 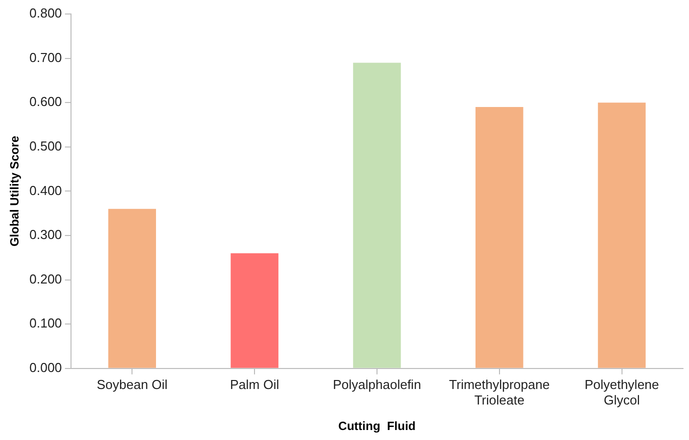 What do you see at coordinates (45, 323) in the screenshot?
I see `y-tick-label: 0.100` at bounding box center [45, 323].